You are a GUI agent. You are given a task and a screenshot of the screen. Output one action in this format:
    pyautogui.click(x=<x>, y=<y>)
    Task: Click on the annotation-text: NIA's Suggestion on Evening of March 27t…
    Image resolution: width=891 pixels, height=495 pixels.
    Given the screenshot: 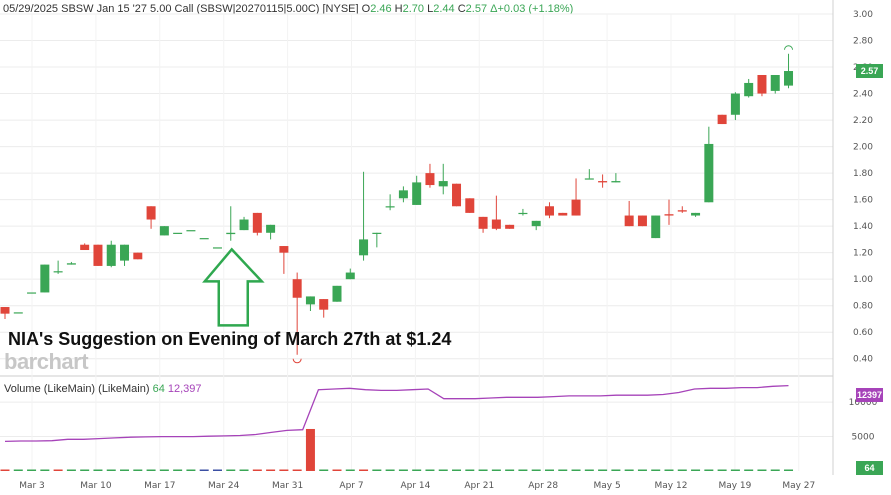 What is the action you would take?
    pyautogui.click(x=230, y=339)
    